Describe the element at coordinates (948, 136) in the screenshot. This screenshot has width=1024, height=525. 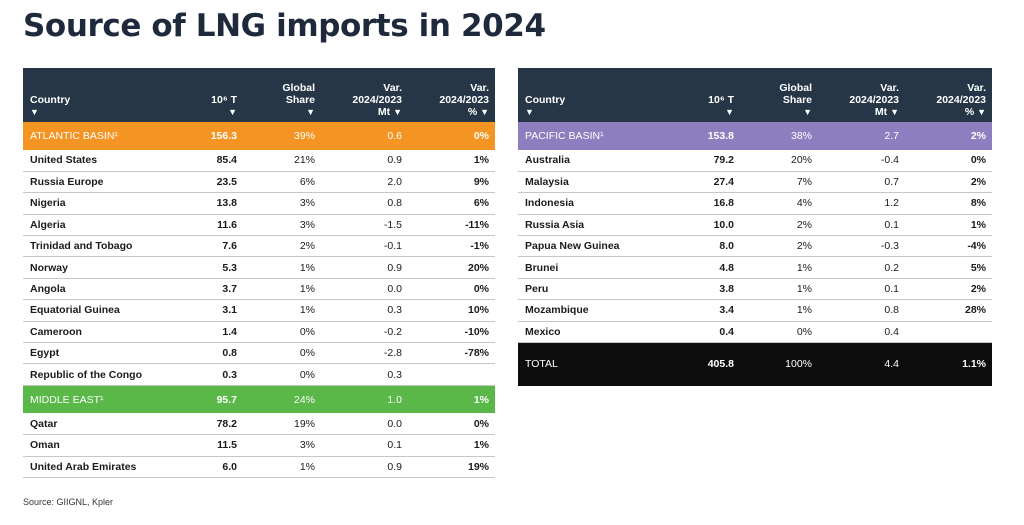
I see `section-var-pct: 2%` at that location.